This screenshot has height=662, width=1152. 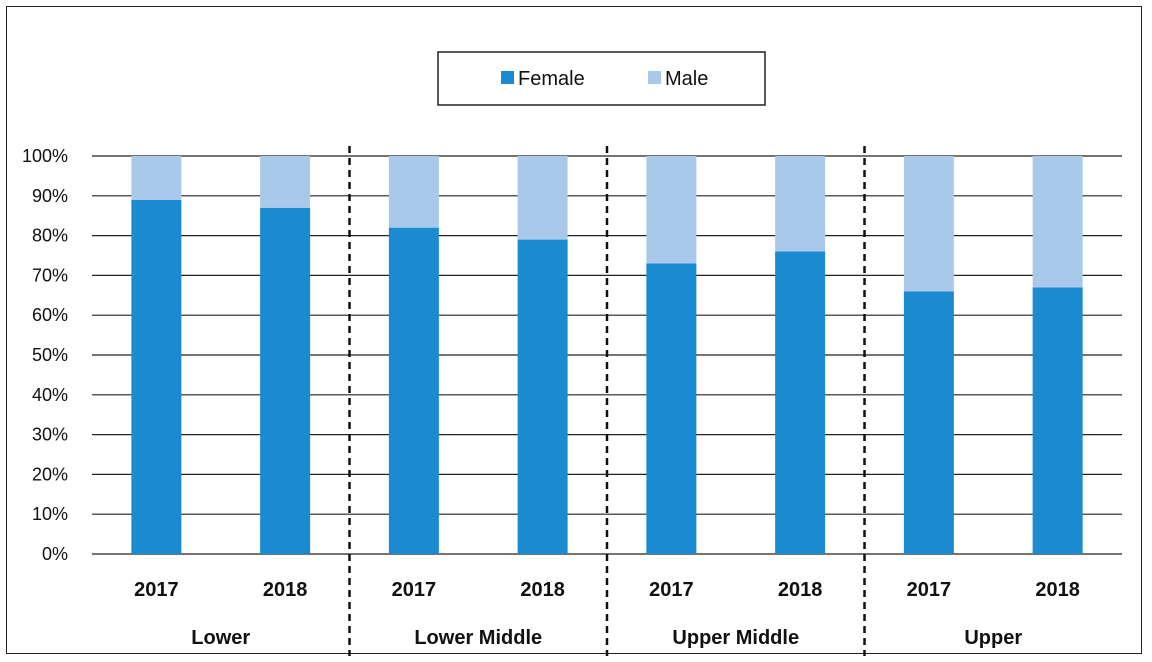 I want to click on legend-box, so click(x=601, y=78).